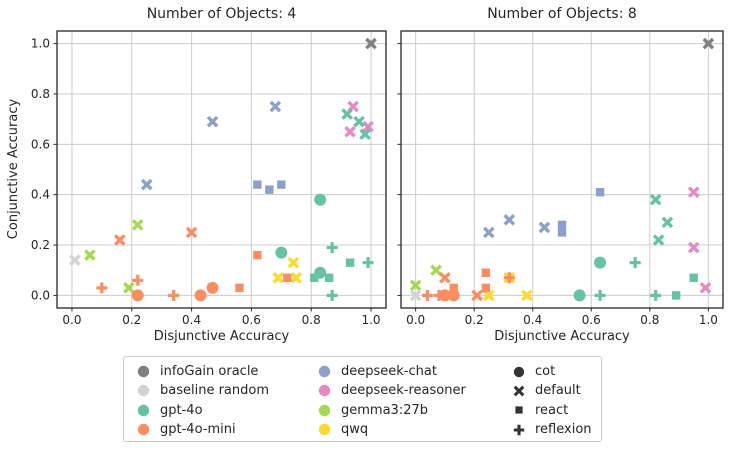 The height and width of the screenshot is (452, 730). I want to click on plot-title-objects-4: Number of Objects: 4, so click(221, 14).